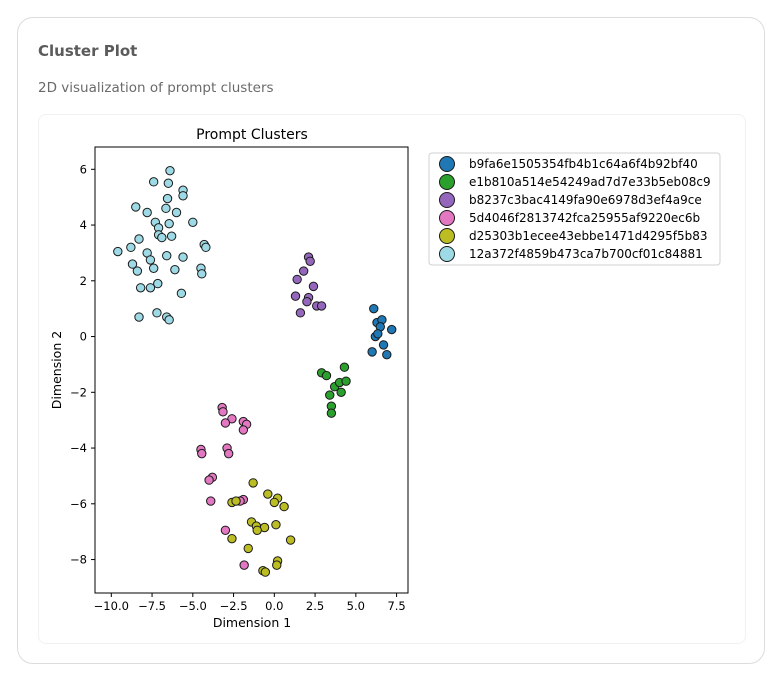 The height and width of the screenshot is (682, 784). I want to click on y-tick-label: 2, so click(83, 281).